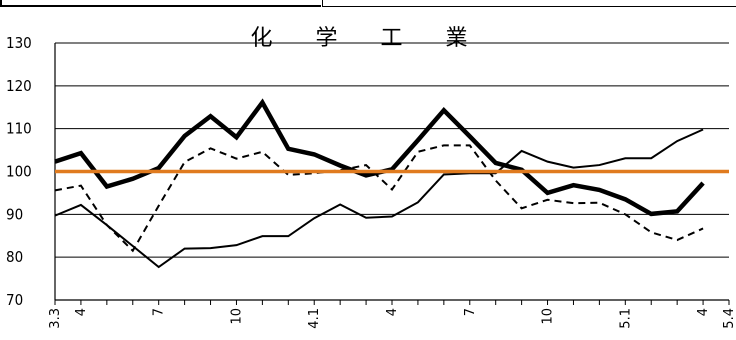 The width and height of the screenshot is (736, 340). Describe the element at coordinates (19, 129) in the screenshot. I see `y-tick-label-110: 110` at that location.